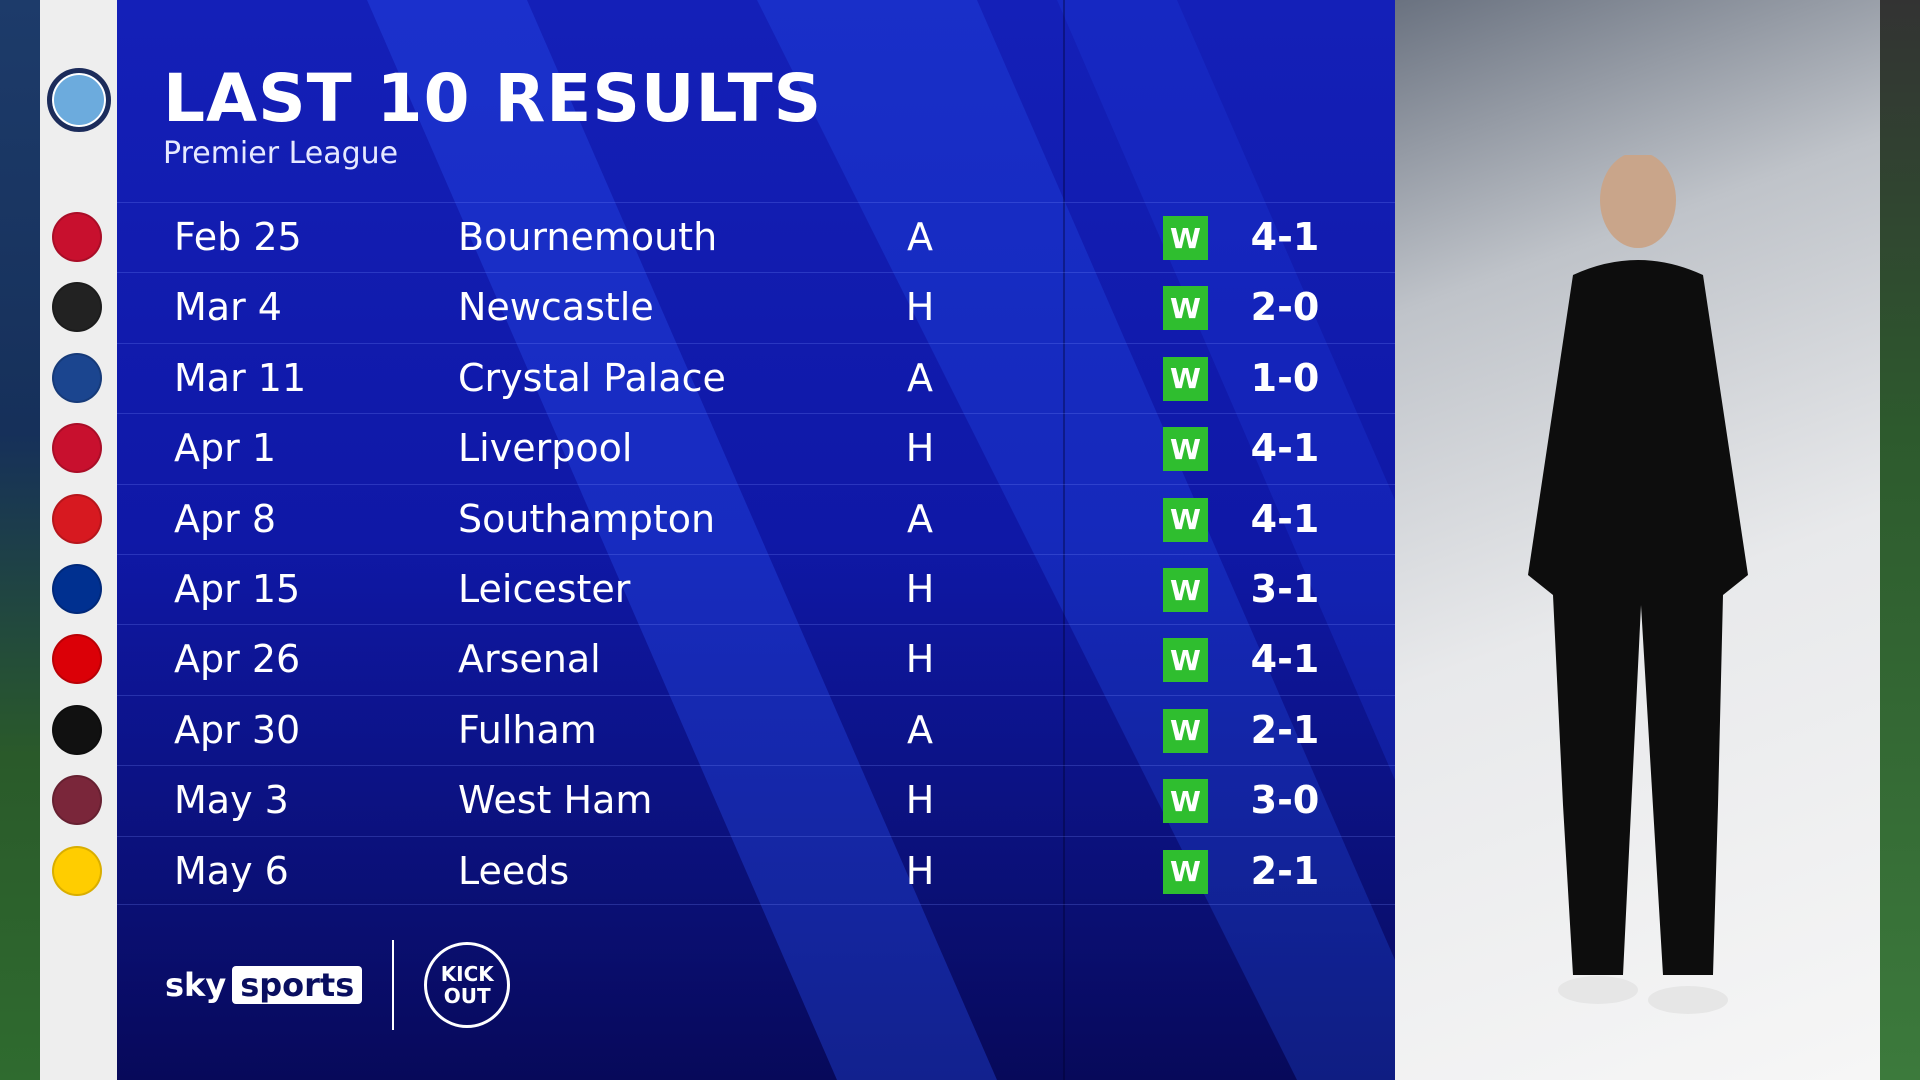  I want to click on opponent-name: Crystal Palace, so click(592, 377).